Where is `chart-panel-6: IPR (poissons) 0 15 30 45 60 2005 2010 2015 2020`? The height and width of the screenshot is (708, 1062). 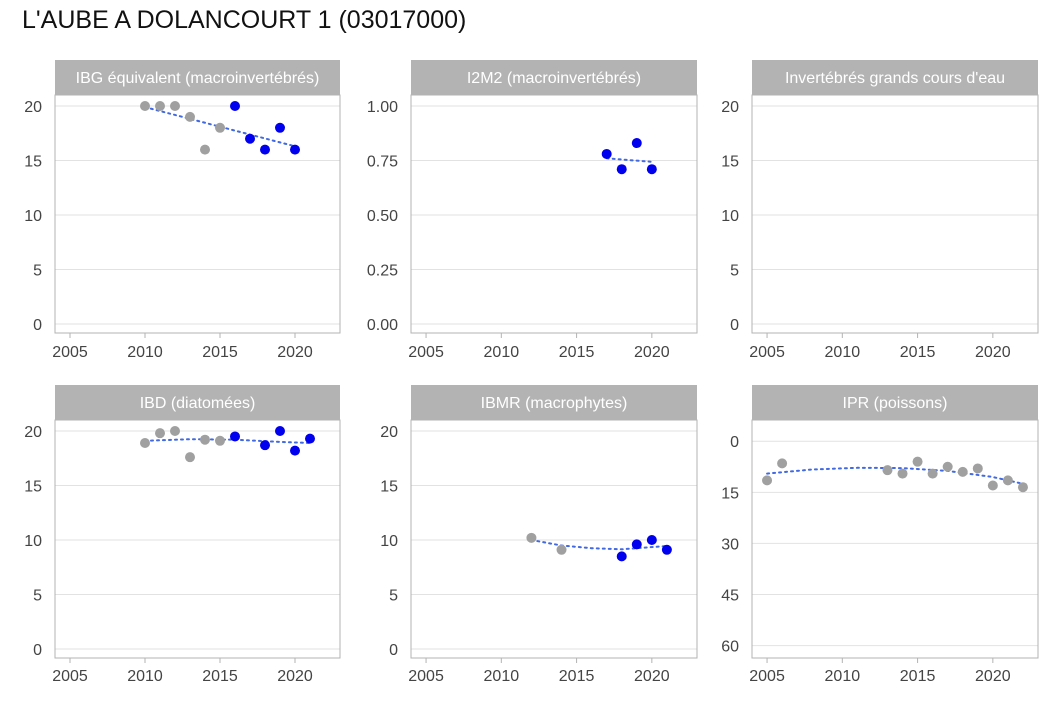
chart-panel-6: IPR (poissons) 0 15 30 45 60 2005 2010 2015 2020 is located at coordinates (880, 535).